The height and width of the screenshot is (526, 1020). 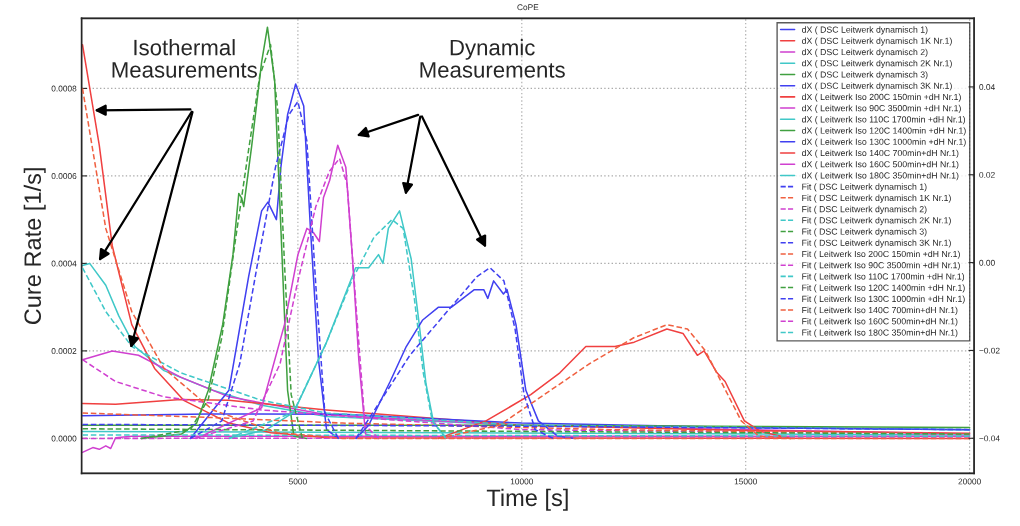 What do you see at coordinates (880, 165) in the screenshot?
I see `legend-label: dX ( Leitwerk Iso 160C 500min+dH Nr.1)` at bounding box center [880, 165].